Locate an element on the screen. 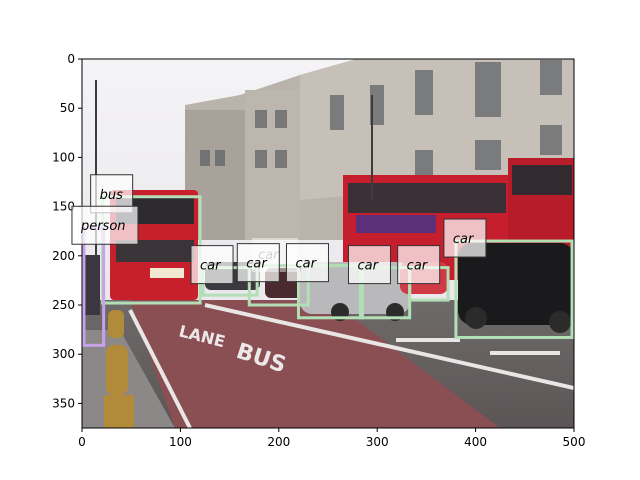  y-tick-label-5: 250 is located at coordinates (63, 305).